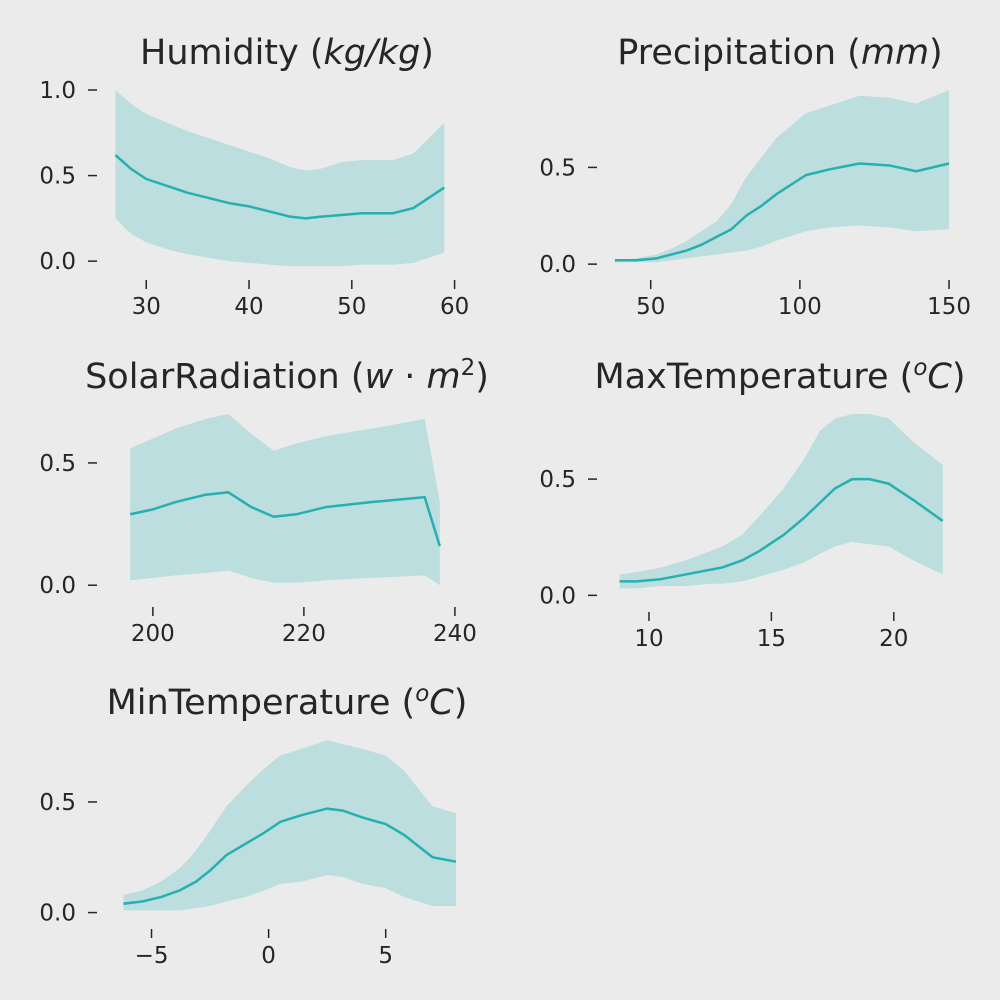  What do you see at coordinates (455, 634) in the screenshot?
I see `x-tick-label: 240` at bounding box center [455, 634].